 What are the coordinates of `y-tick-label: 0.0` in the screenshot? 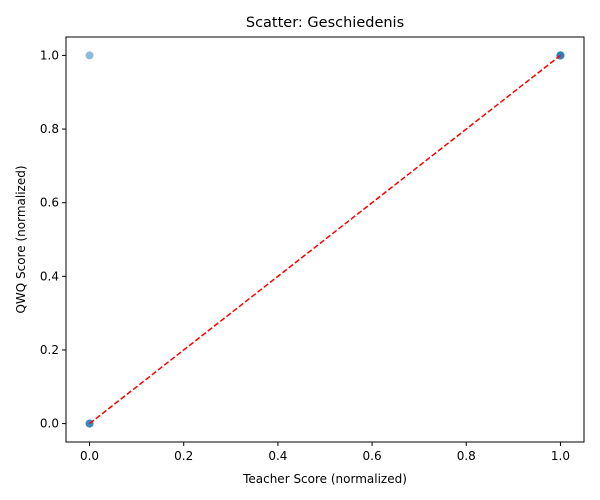 It's located at (49, 424).